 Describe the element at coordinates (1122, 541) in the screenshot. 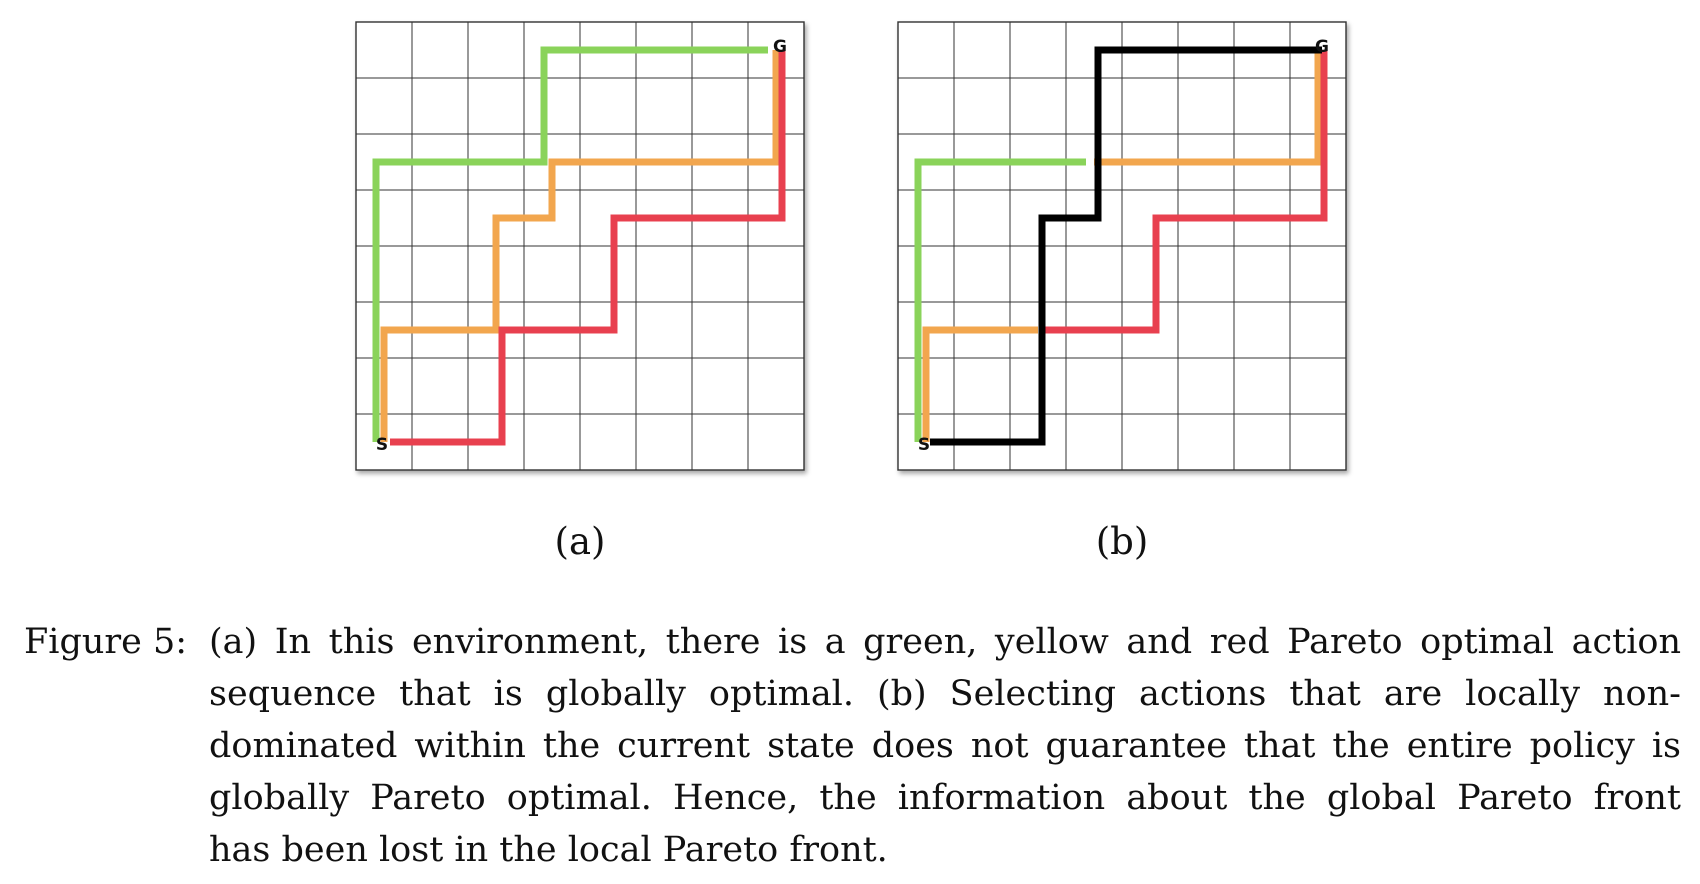

I see `subfigure-label-b: (b)` at that location.